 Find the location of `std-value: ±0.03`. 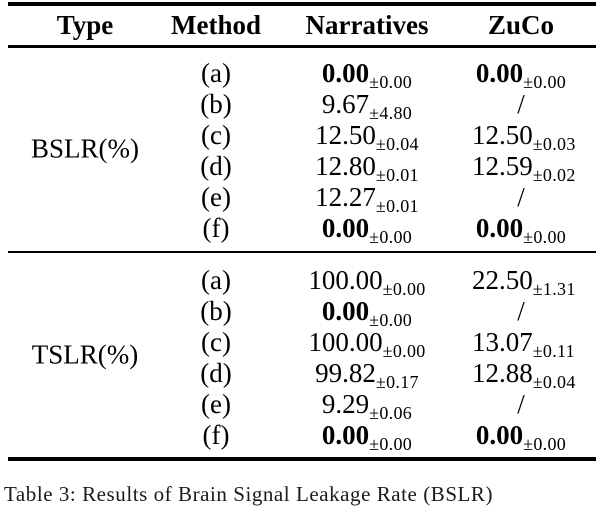

std-value: ±0.03 is located at coordinates (554, 143).